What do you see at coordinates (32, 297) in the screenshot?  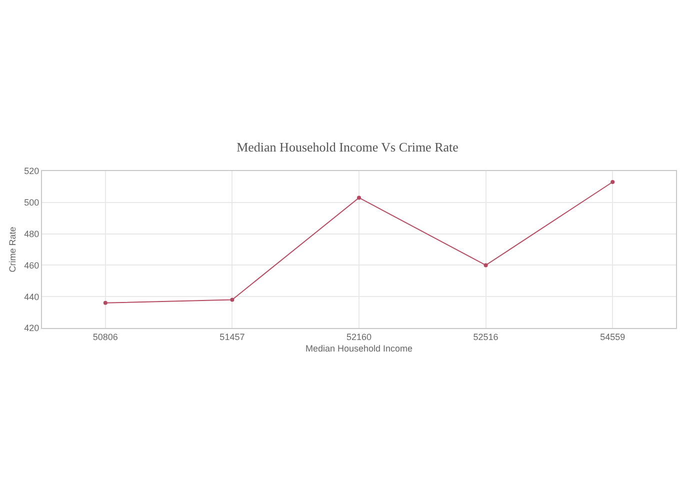 I see `y-tick-label: 440` at bounding box center [32, 297].